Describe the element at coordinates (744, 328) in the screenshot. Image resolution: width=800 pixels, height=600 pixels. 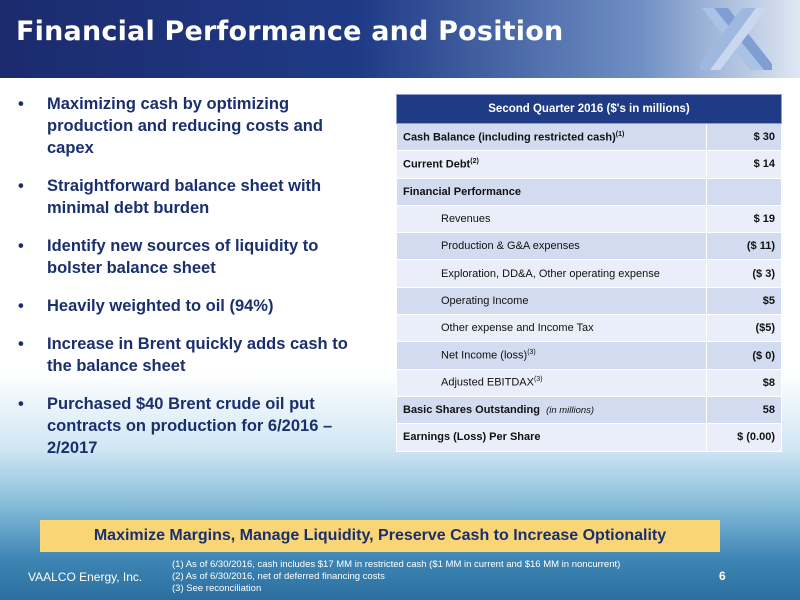
I see `row-value: ($5)` at that location.